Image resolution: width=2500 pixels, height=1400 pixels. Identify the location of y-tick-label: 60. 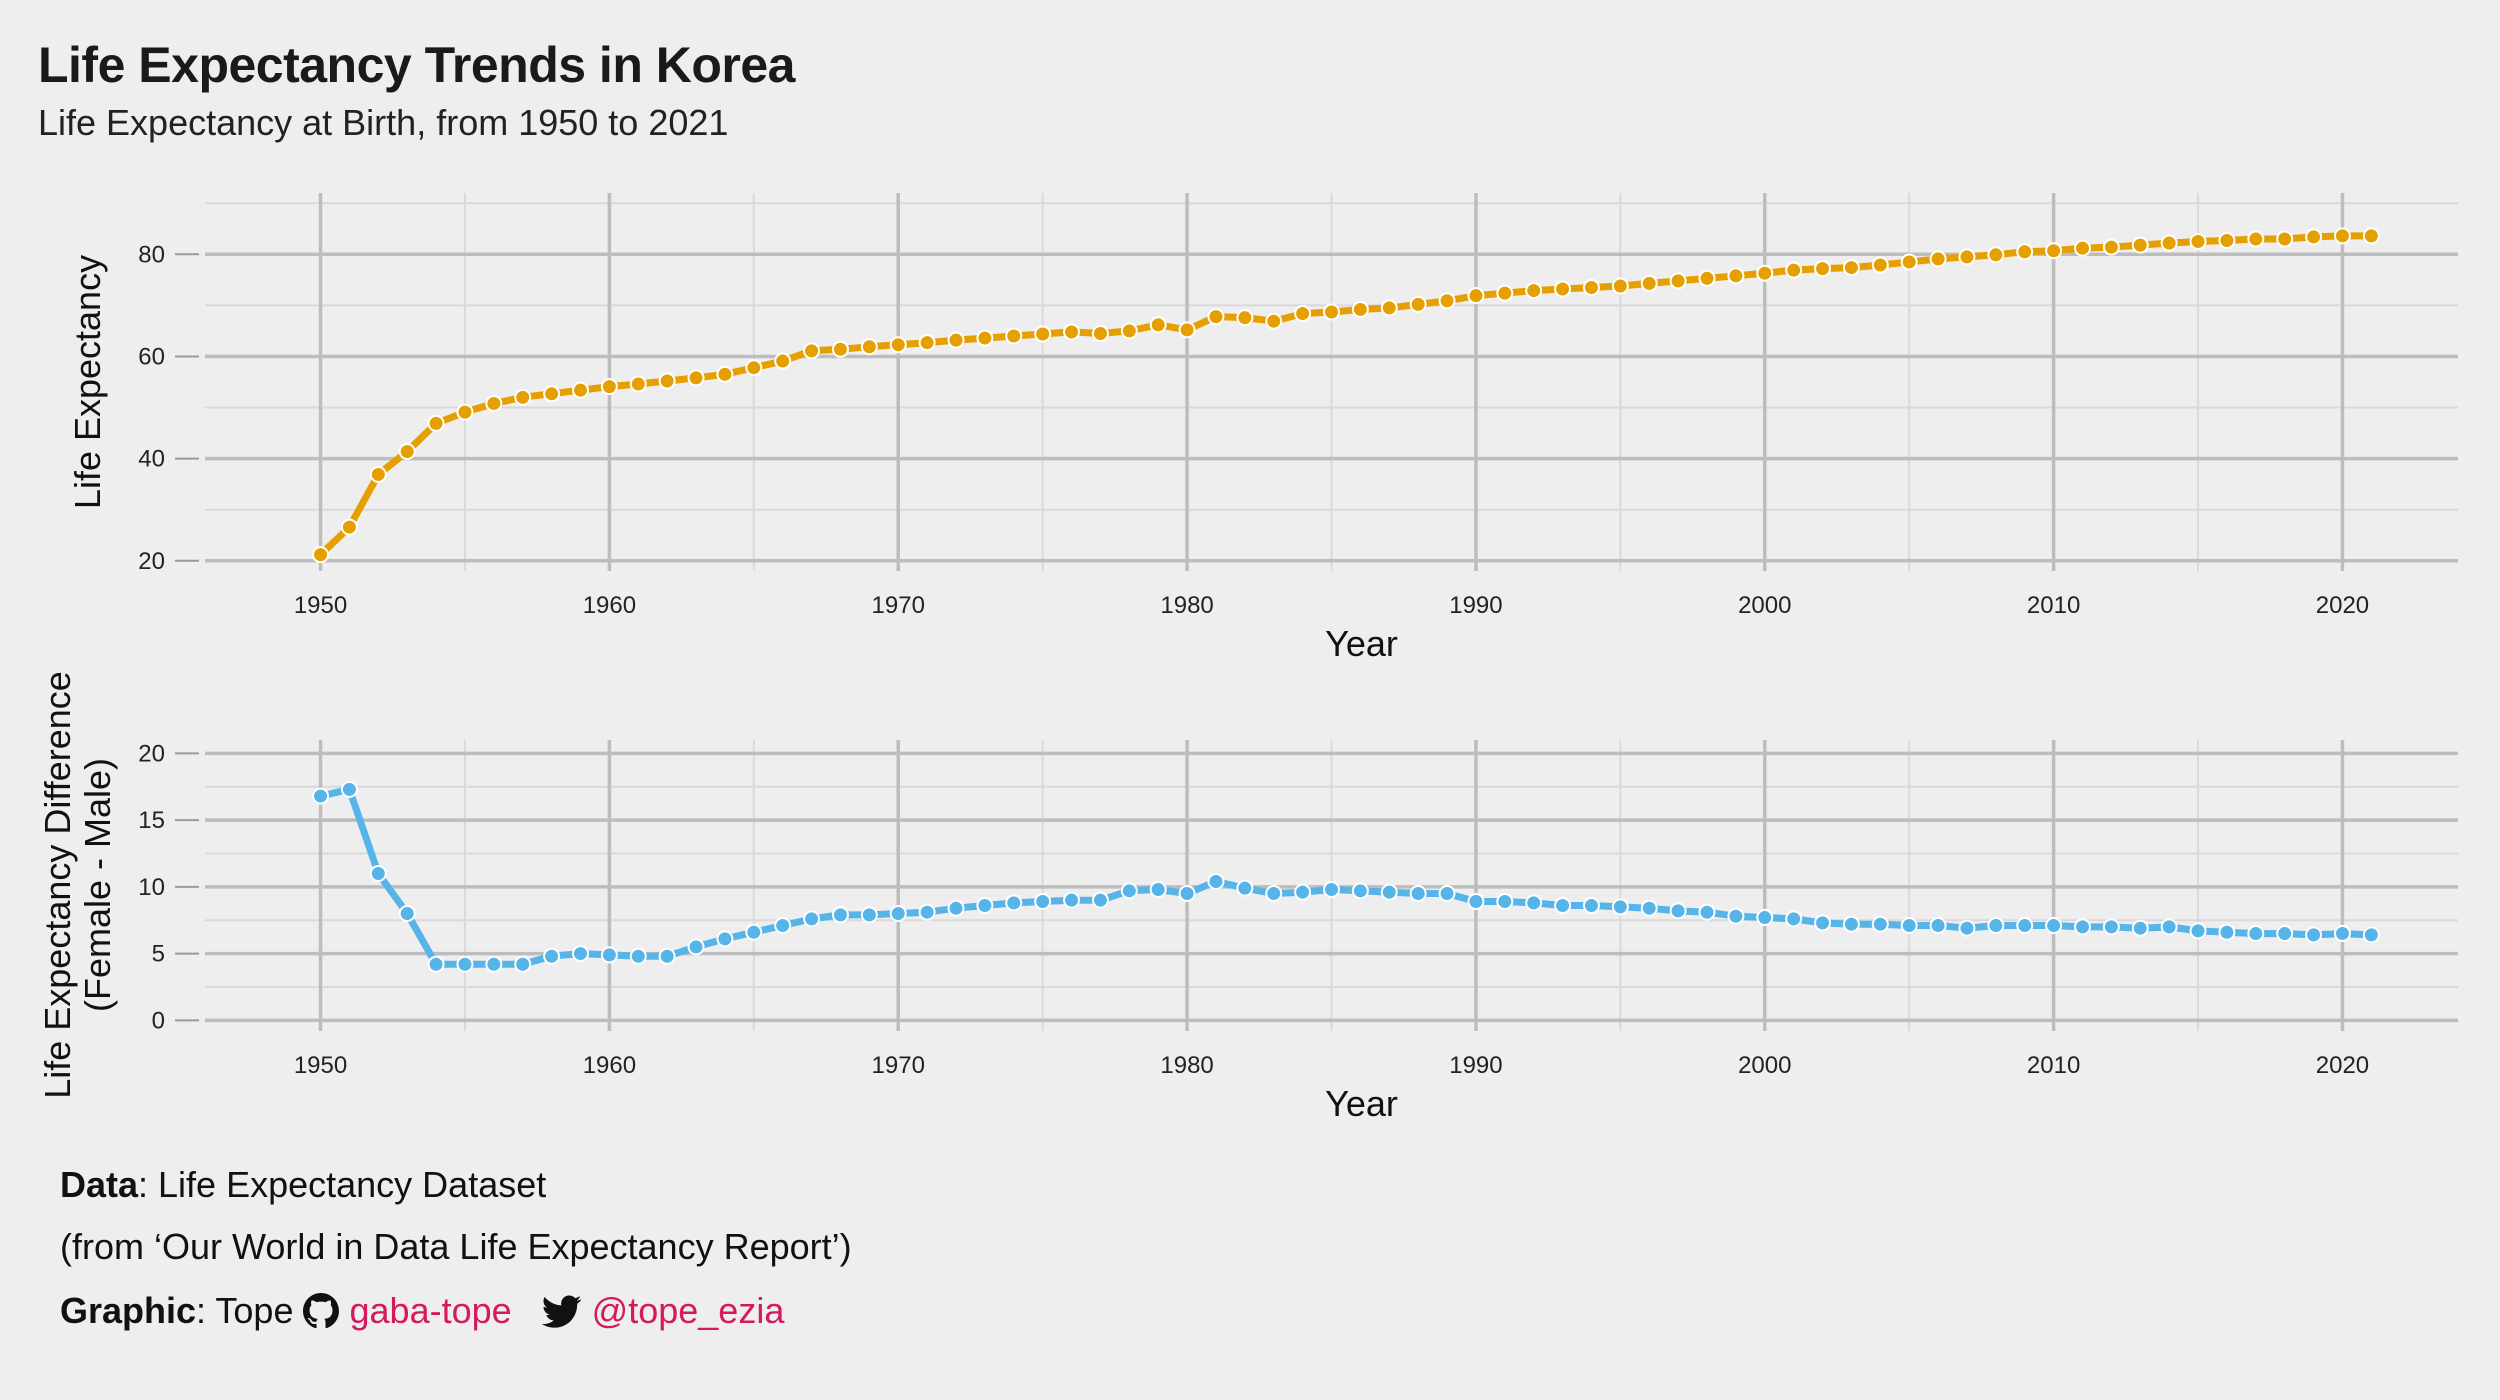
(151, 356).